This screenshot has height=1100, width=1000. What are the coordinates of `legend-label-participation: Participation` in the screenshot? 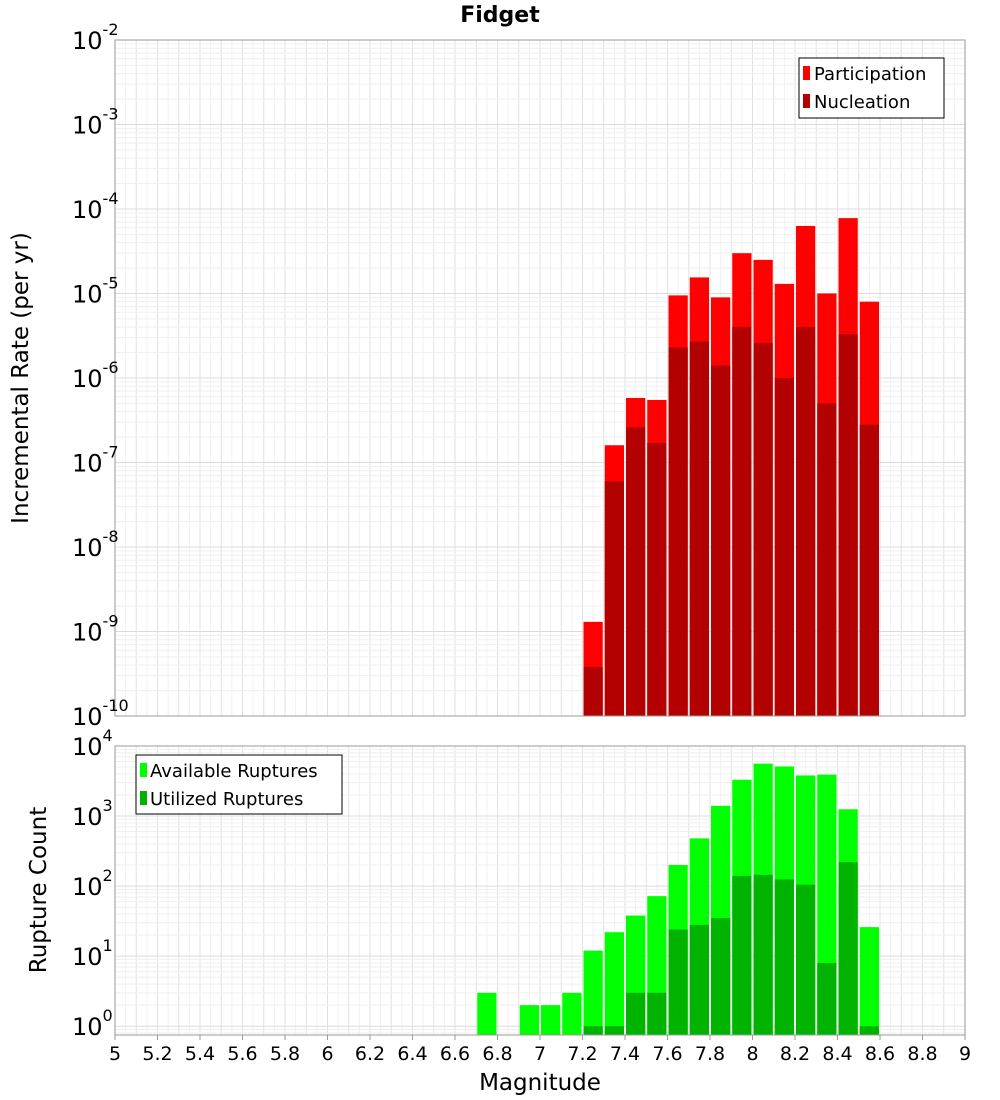 It's located at (870, 74).